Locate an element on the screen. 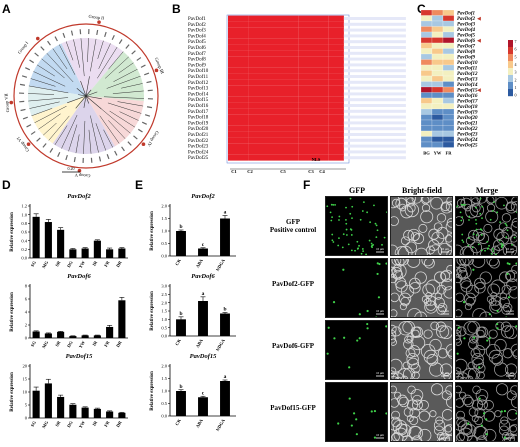 This screenshot has height=447, width=520. bright-field-image: 10 μm is located at coordinates (421, 288).